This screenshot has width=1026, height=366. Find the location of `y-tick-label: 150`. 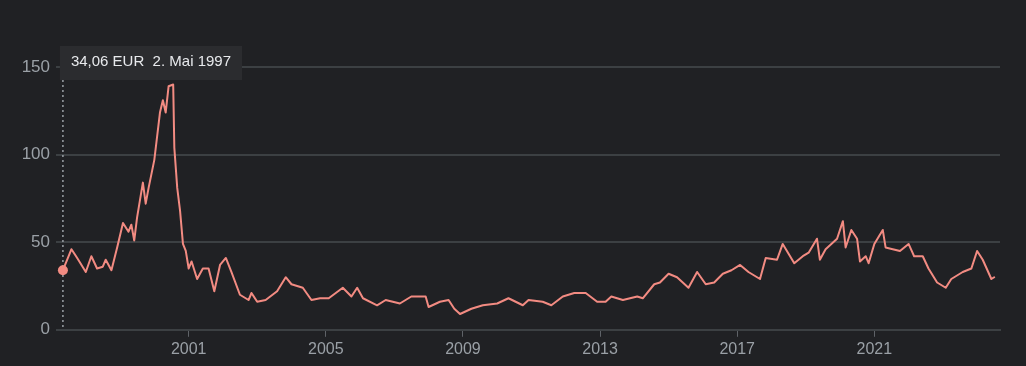

y-tick-label: 150 is located at coordinates (35, 66).